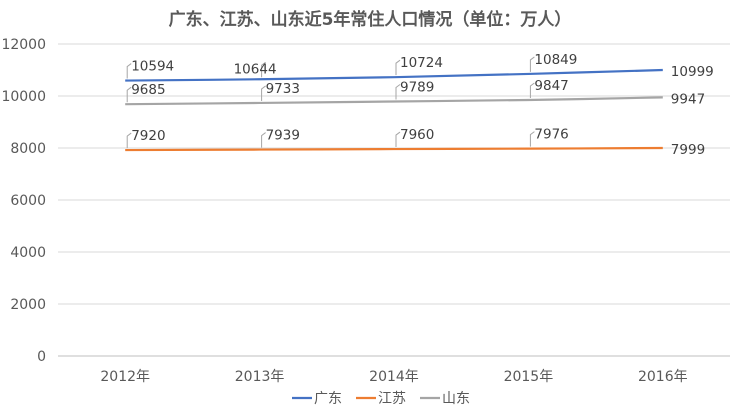 The height and width of the screenshot is (416, 740). Describe the element at coordinates (148, 136) in the screenshot. I see `data-label: 7920` at that location.